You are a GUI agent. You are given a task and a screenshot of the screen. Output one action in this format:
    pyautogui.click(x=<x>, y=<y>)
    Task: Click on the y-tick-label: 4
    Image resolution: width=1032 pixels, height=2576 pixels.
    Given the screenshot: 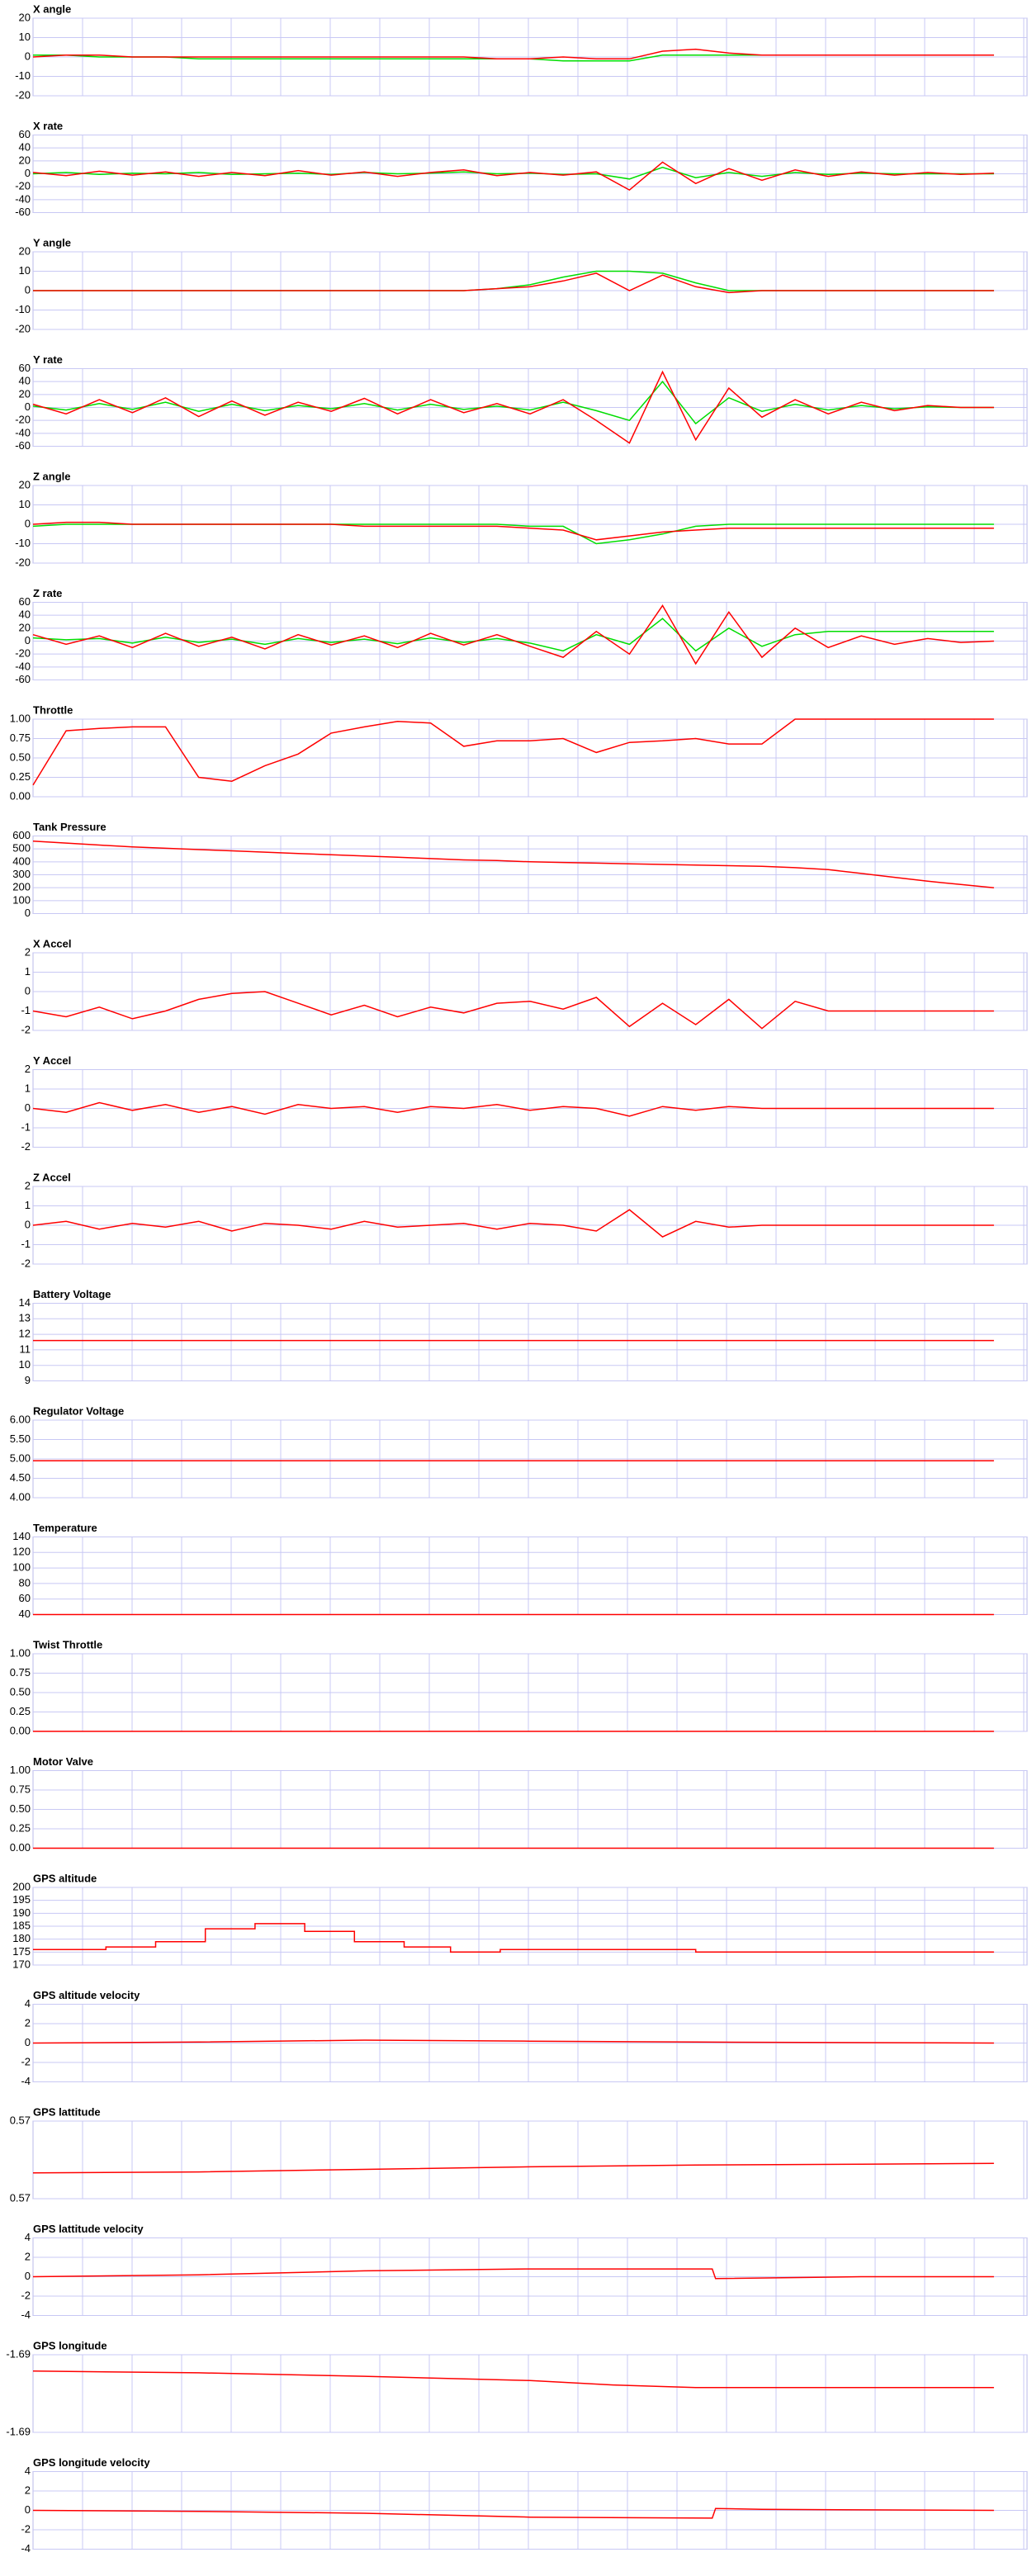 What is the action you would take?
    pyautogui.click(x=28, y=2003)
    